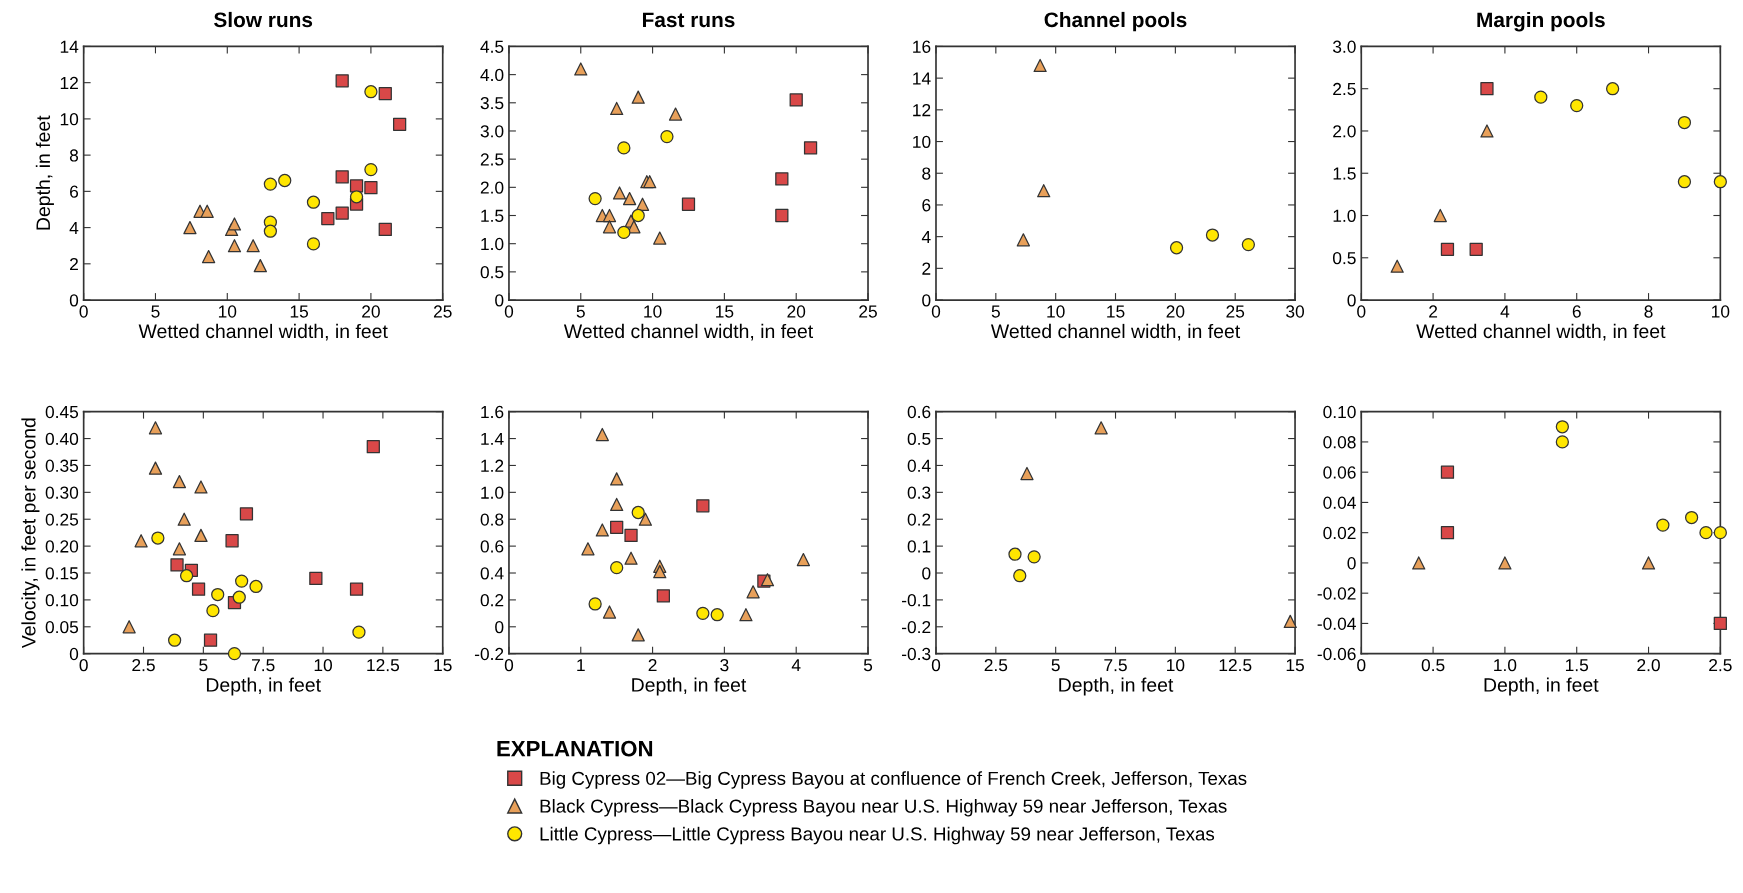 The image size is (1743, 893). Describe the element at coordinates (492, 492) in the screenshot. I see `y-tick-label: 1.0` at that location.